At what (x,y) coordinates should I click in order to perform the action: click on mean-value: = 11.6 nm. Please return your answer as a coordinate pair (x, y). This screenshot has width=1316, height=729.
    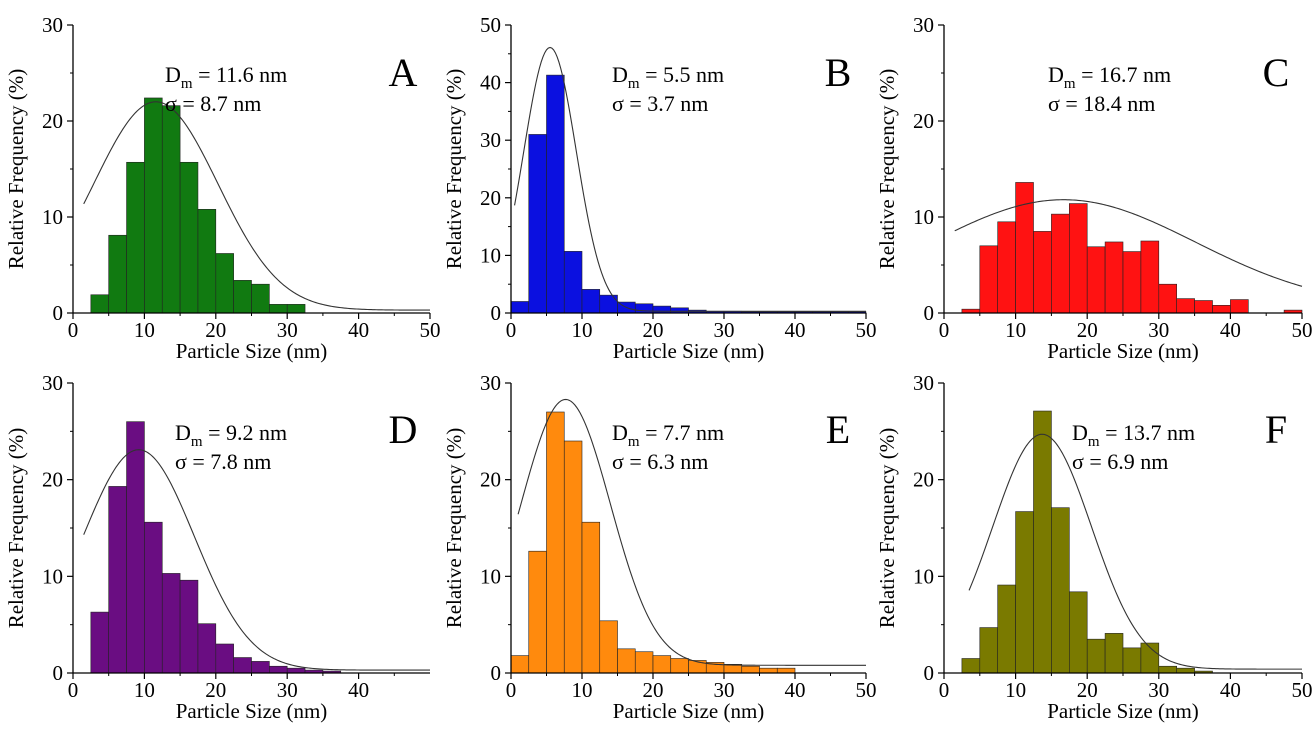
    Looking at the image, I should click on (240, 74).